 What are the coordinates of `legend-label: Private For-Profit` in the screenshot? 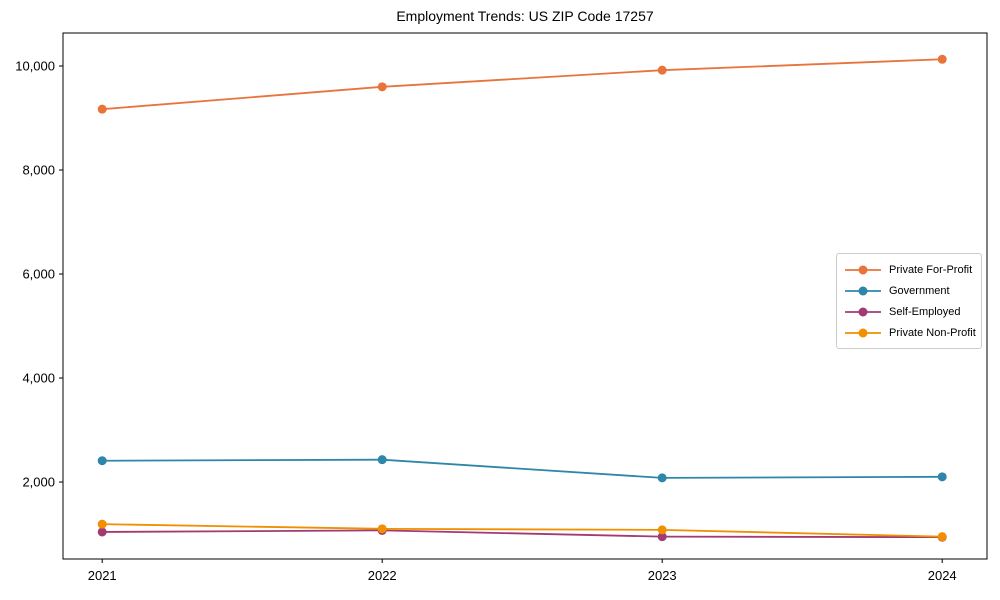 It's located at (931, 269).